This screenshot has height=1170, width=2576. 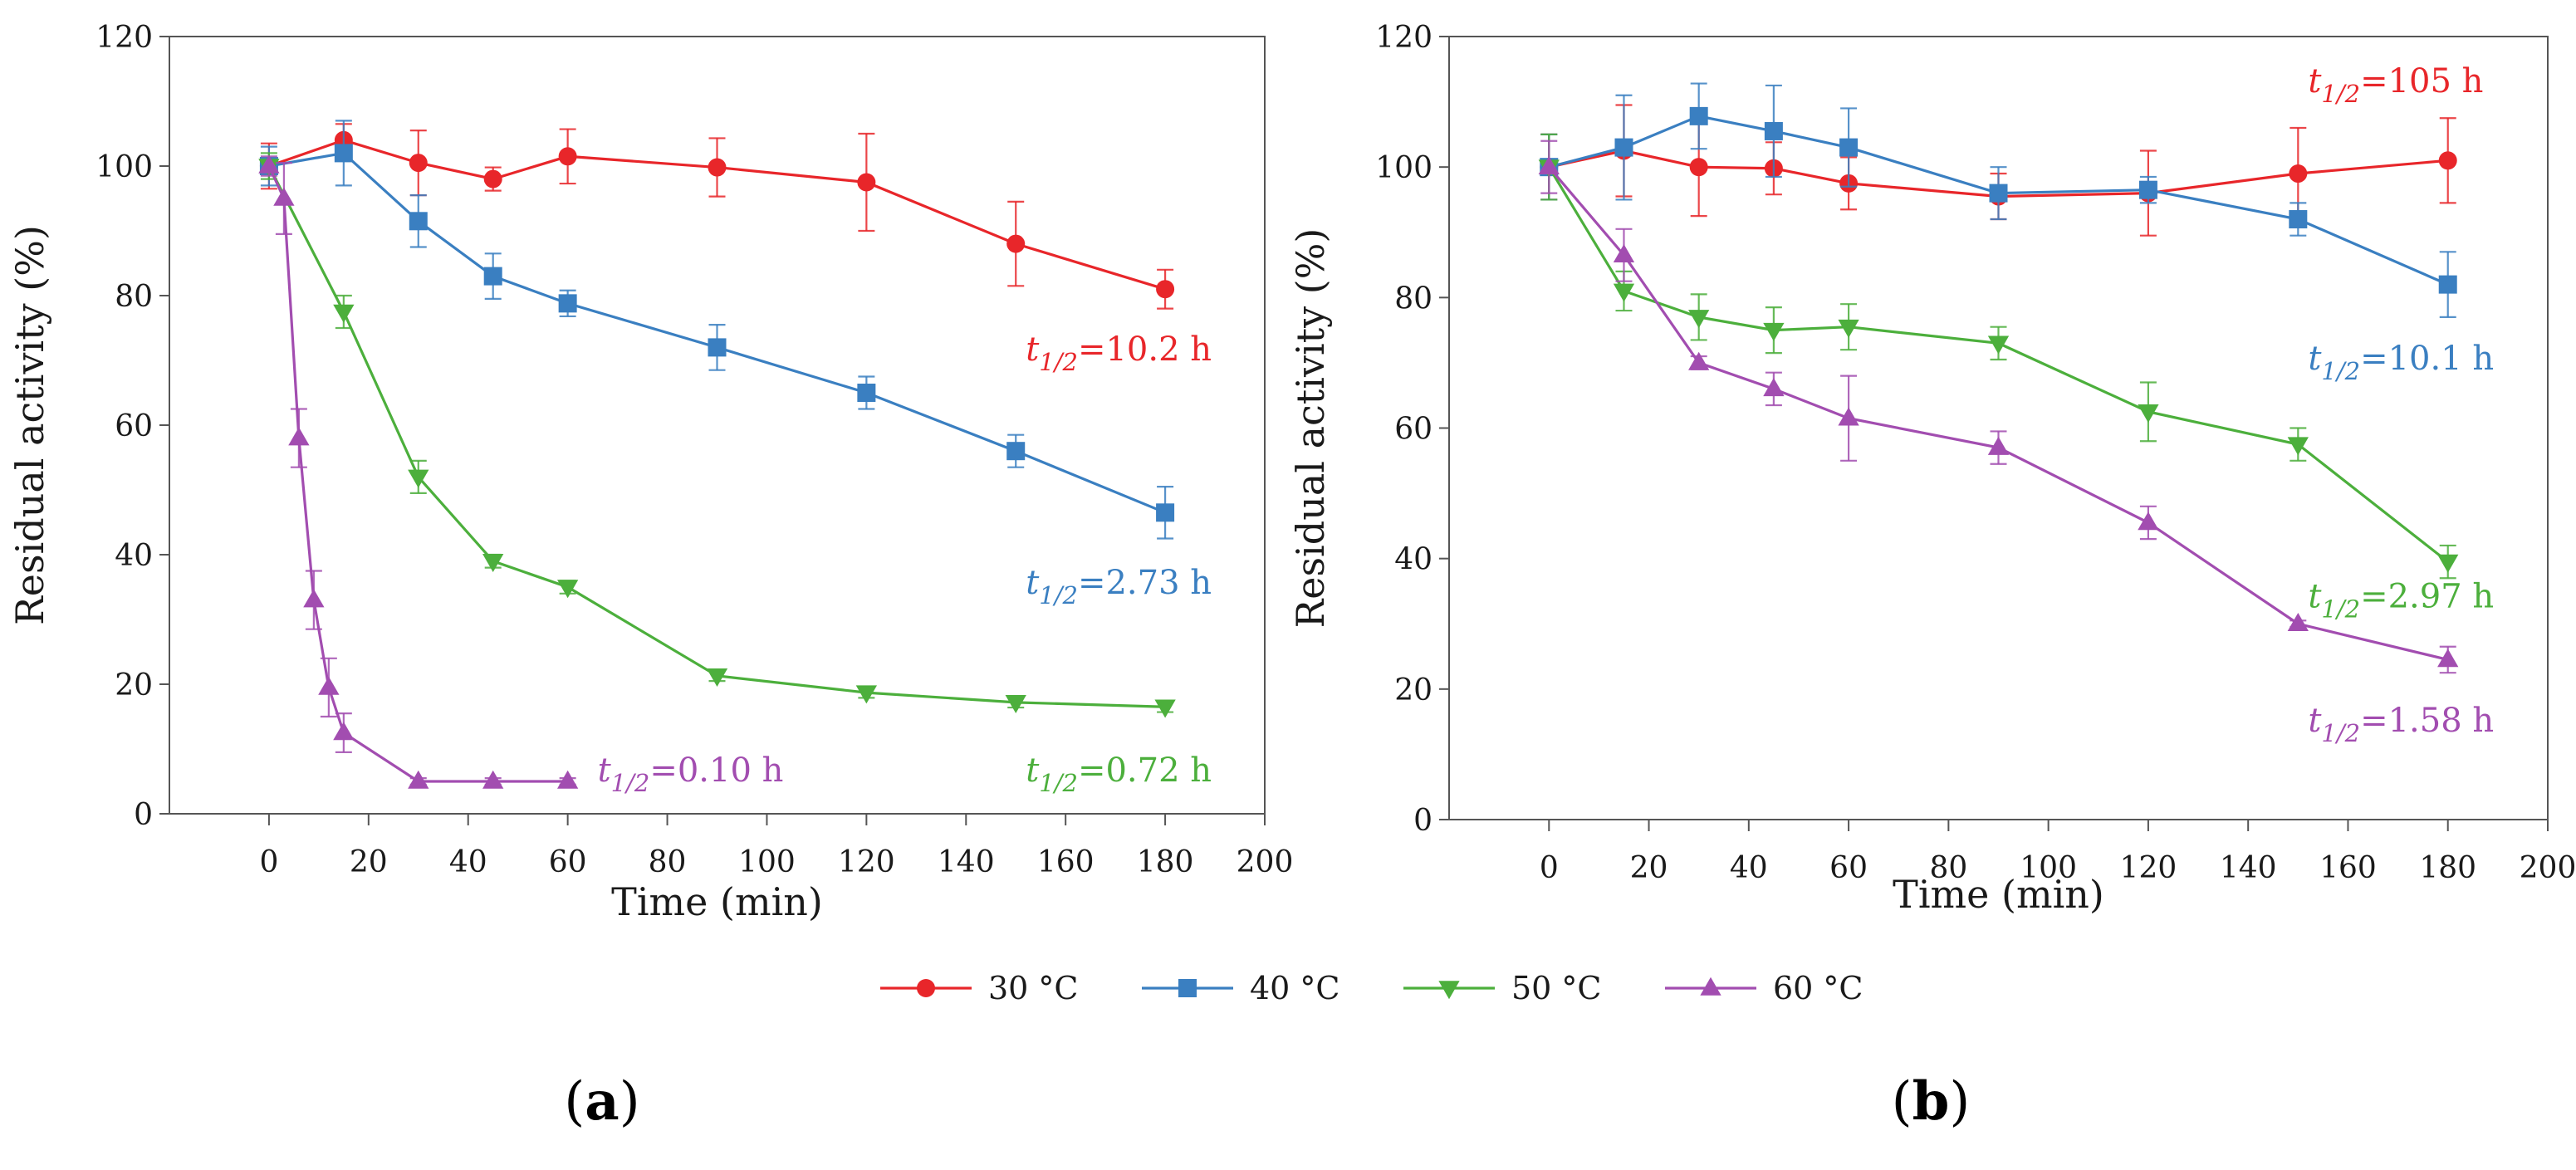 What do you see at coordinates (1764, 988) in the screenshot?
I see `legend-entry: 60 °C` at bounding box center [1764, 988].